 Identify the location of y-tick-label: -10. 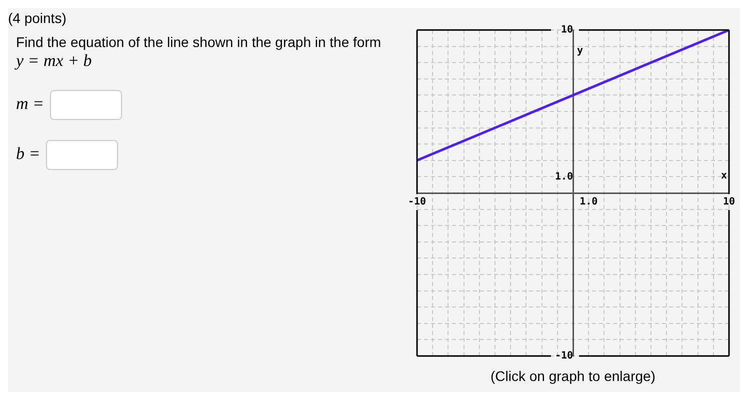
(564, 356).